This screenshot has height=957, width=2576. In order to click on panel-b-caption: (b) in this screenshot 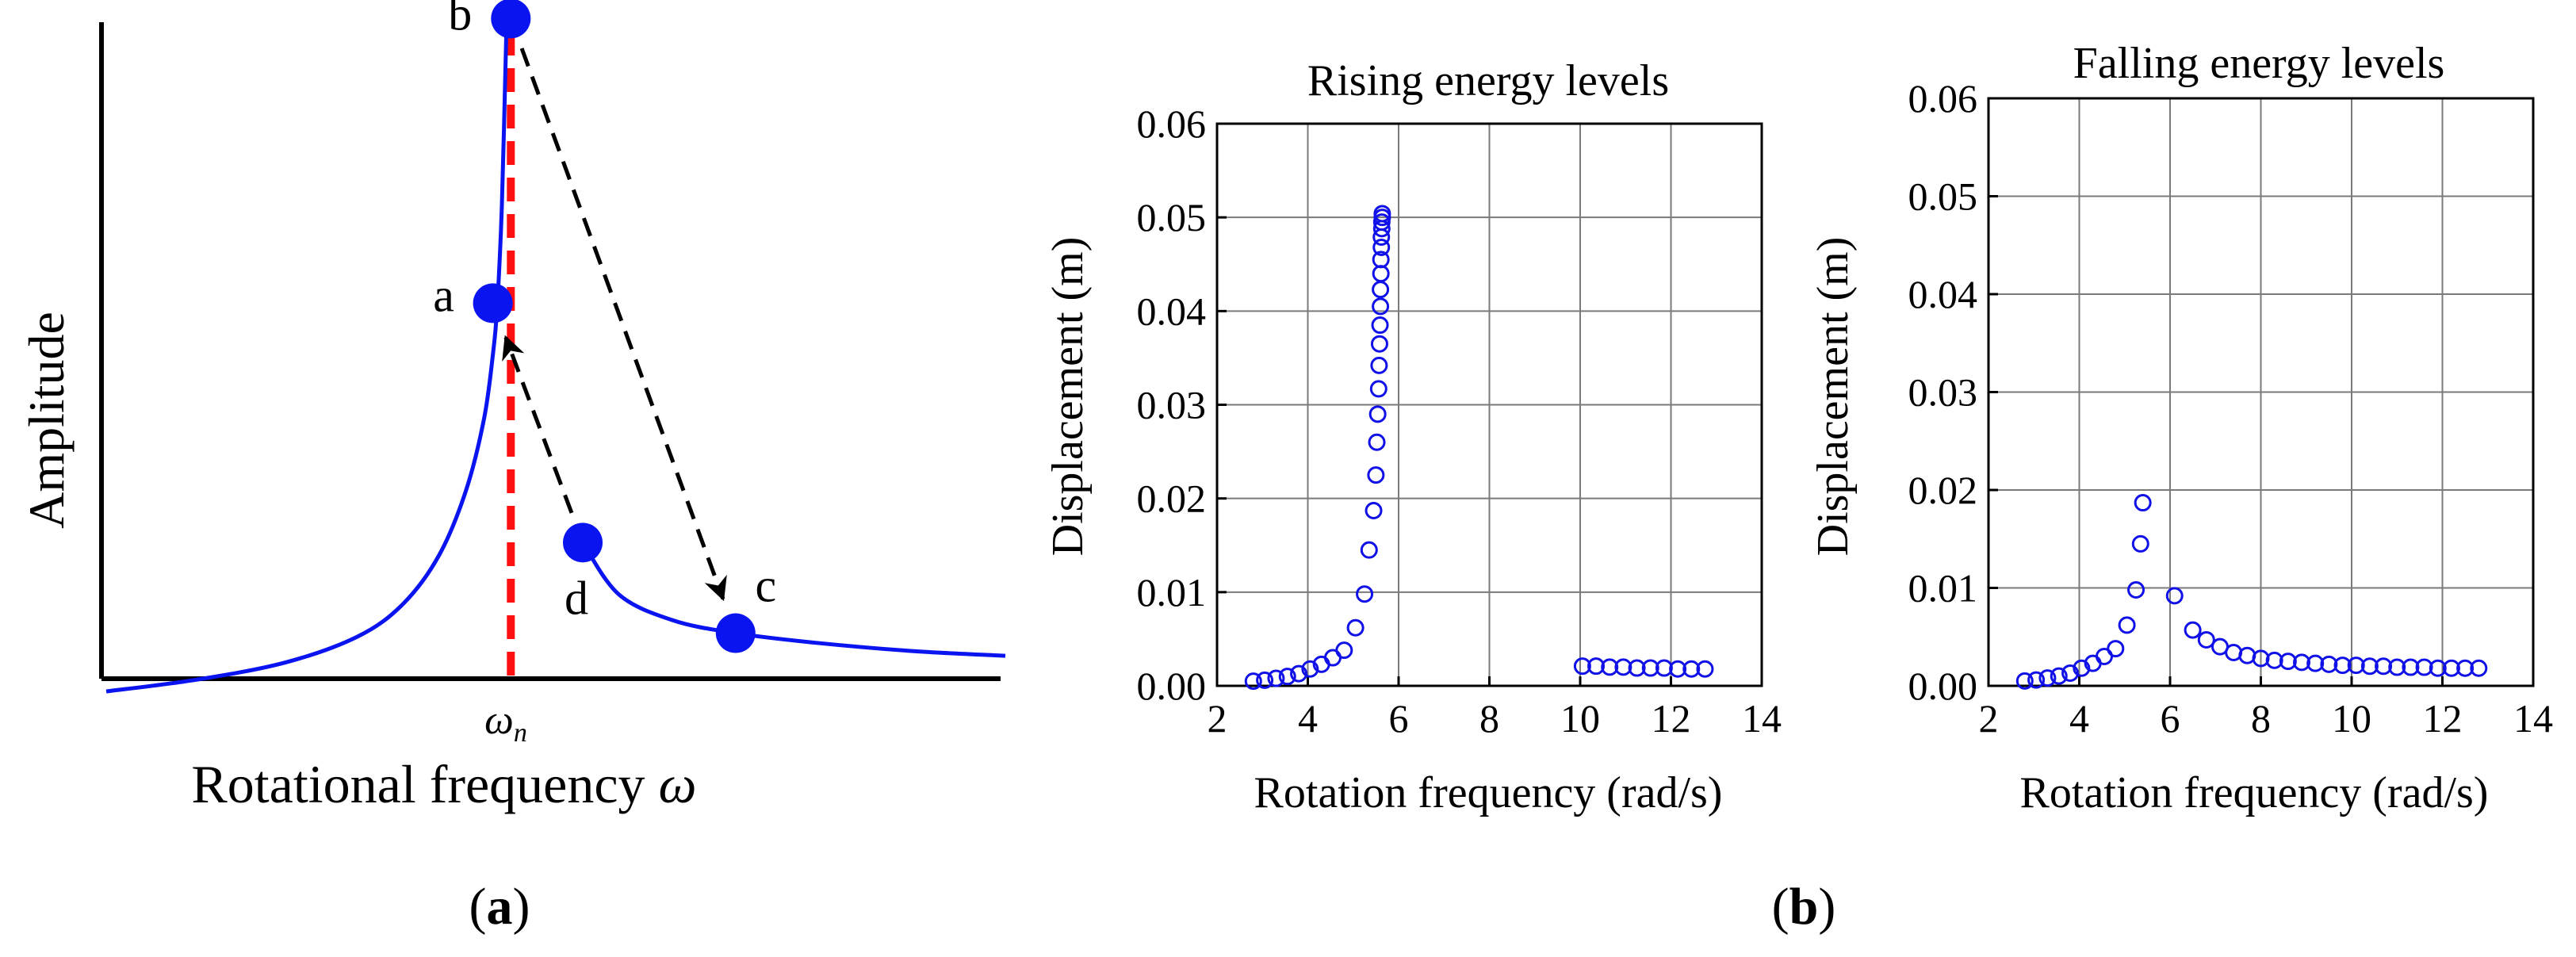, I will do `click(1804, 907)`.